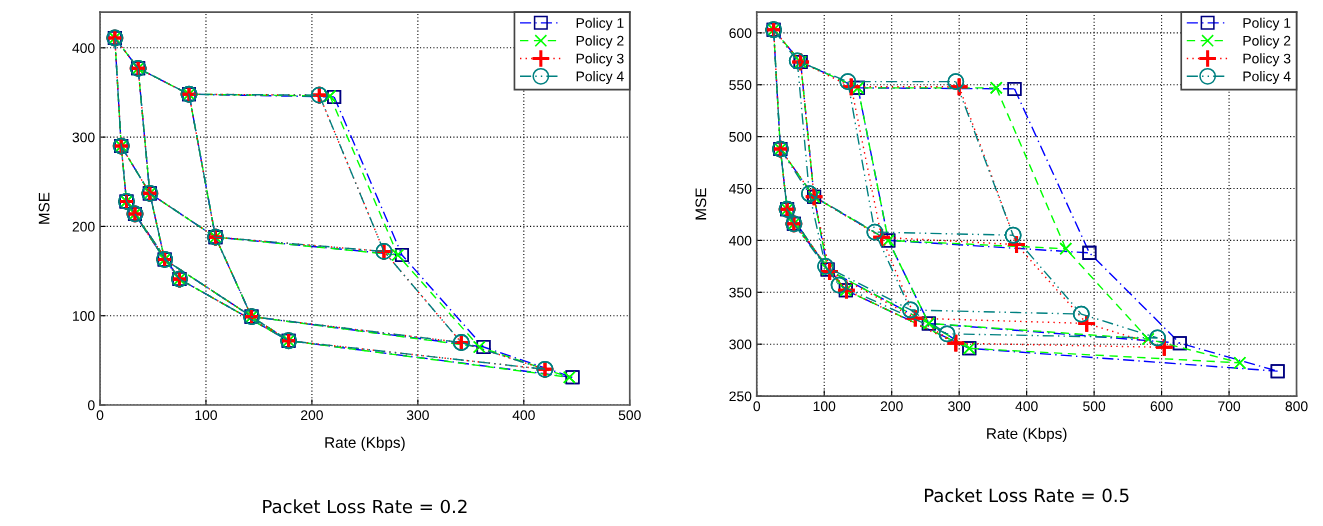 The height and width of the screenshot is (526, 1323). What do you see at coordinates (84, 316) in the screenshot?
I see `y-tick-label: 100` at bounding box center [84, 316].